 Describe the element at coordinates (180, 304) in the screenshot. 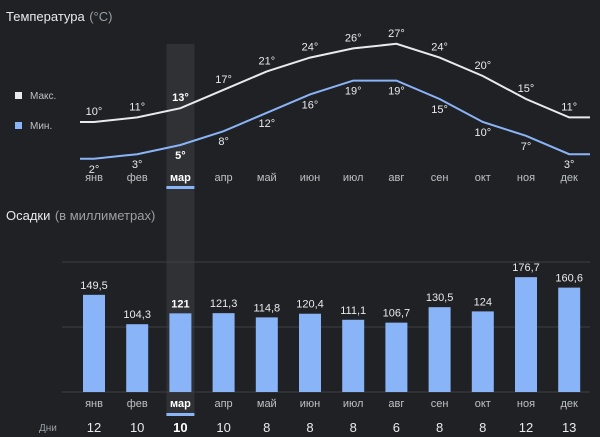

I see `precipitation-value-label: 121` at that location.